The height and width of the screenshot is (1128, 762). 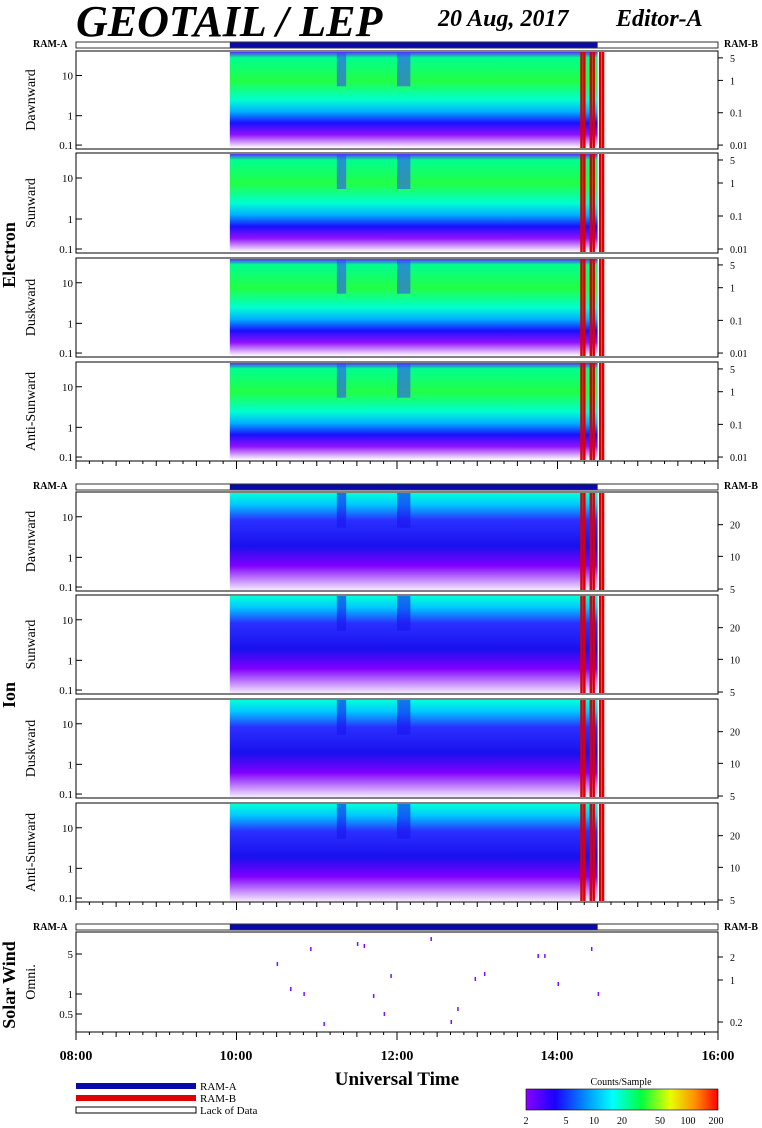 I want to click on x-axis-label: Universal Time, so click(x=397, y=1079).